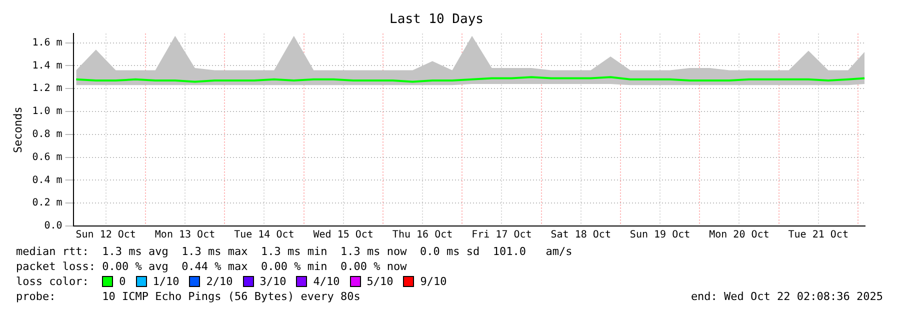 This screenshot has width=897, height=310. Describe the element at coordinates (212, 266) in the screenshot. I see `text: packet loss: 0.00 % avg 0.44 % max 0.00 % min 0.00 % now` at that location.